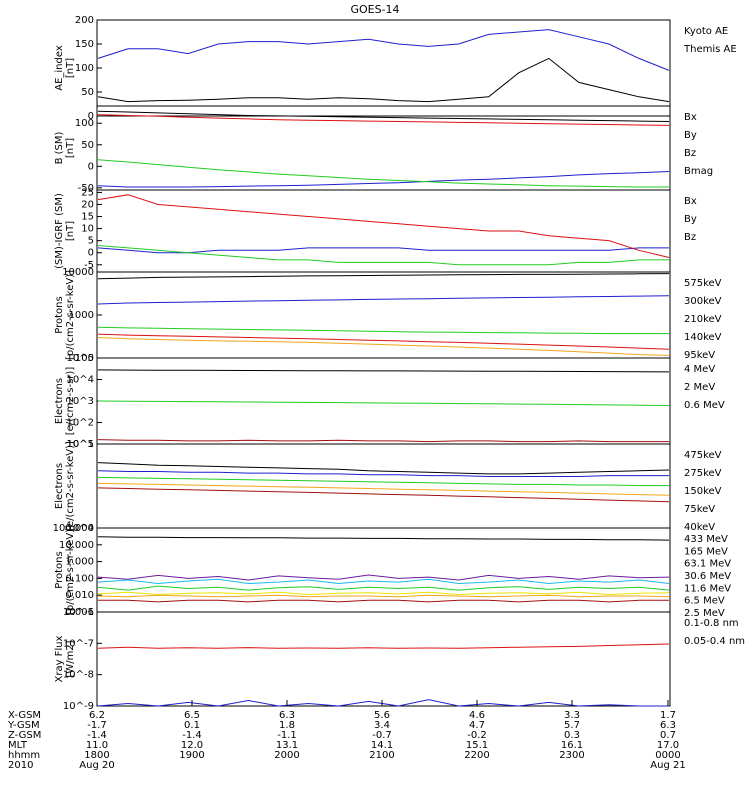  Describe the element at coordinates (20, 765) in the screenshot. I see `date-label: 2010` at that location.